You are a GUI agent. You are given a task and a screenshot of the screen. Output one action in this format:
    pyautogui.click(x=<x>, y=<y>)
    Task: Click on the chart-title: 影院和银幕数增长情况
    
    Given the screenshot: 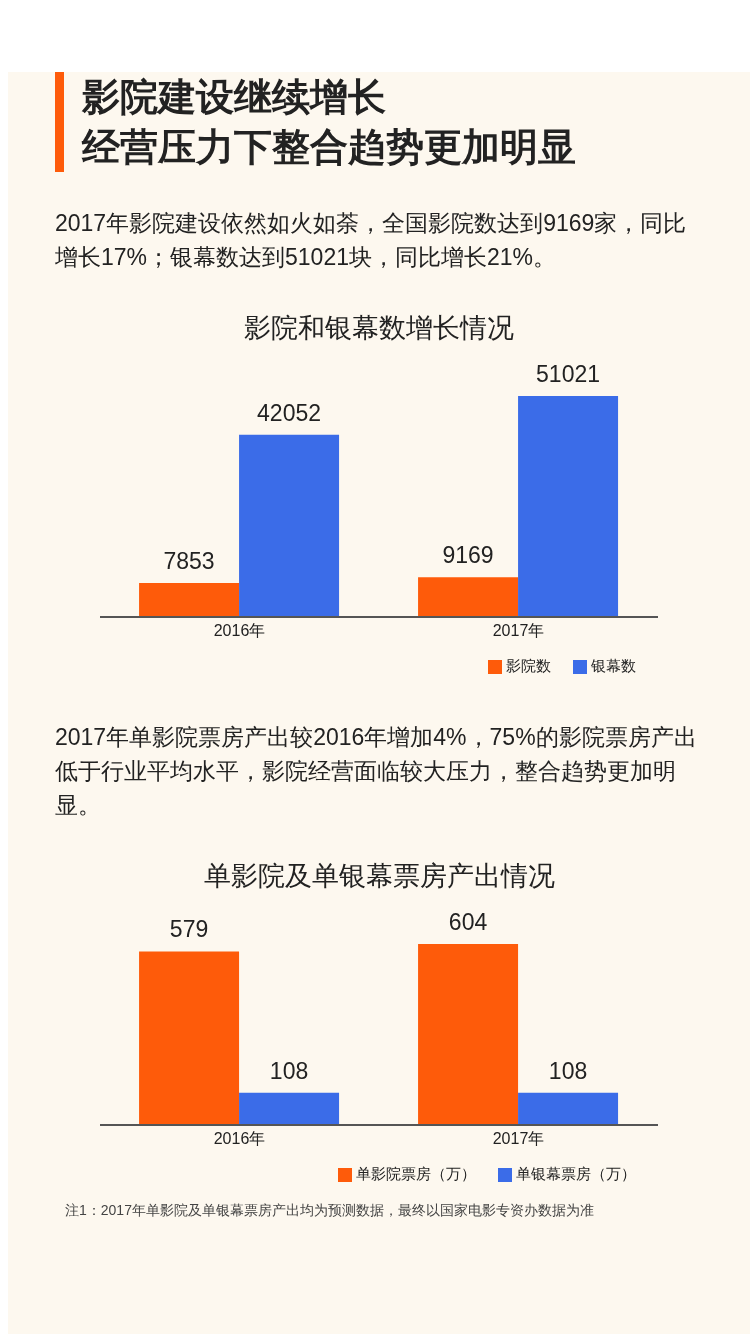 What is the action you would take?
    pyautogui.click(x=379, y=328)
    